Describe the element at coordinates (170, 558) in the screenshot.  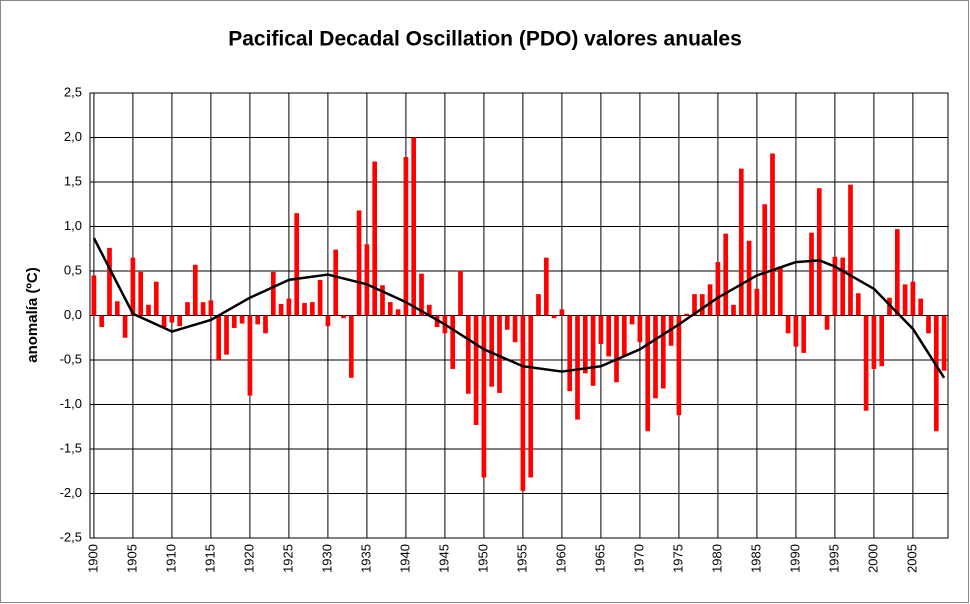
I see `x-tick-label: 1910` at that location.